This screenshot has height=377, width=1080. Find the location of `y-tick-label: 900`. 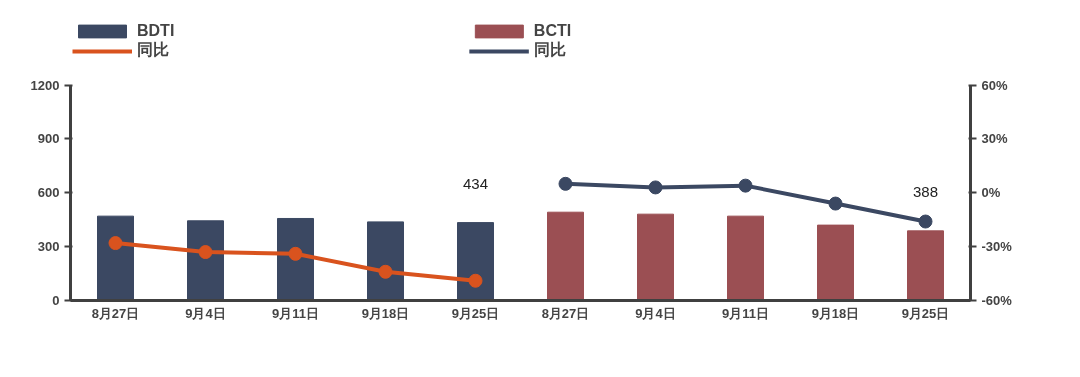

y-tick-label: 900 is located at coordinates (48, 139).